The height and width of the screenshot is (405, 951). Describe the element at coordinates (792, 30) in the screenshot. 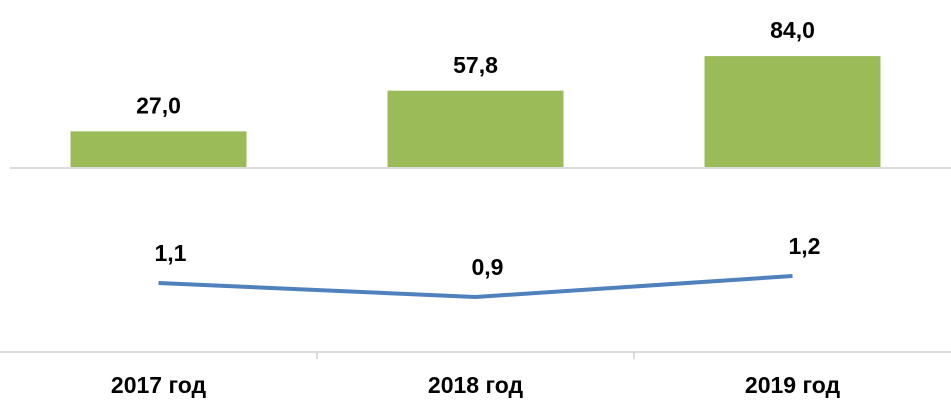

I see `data-label: 84,0` at that location.